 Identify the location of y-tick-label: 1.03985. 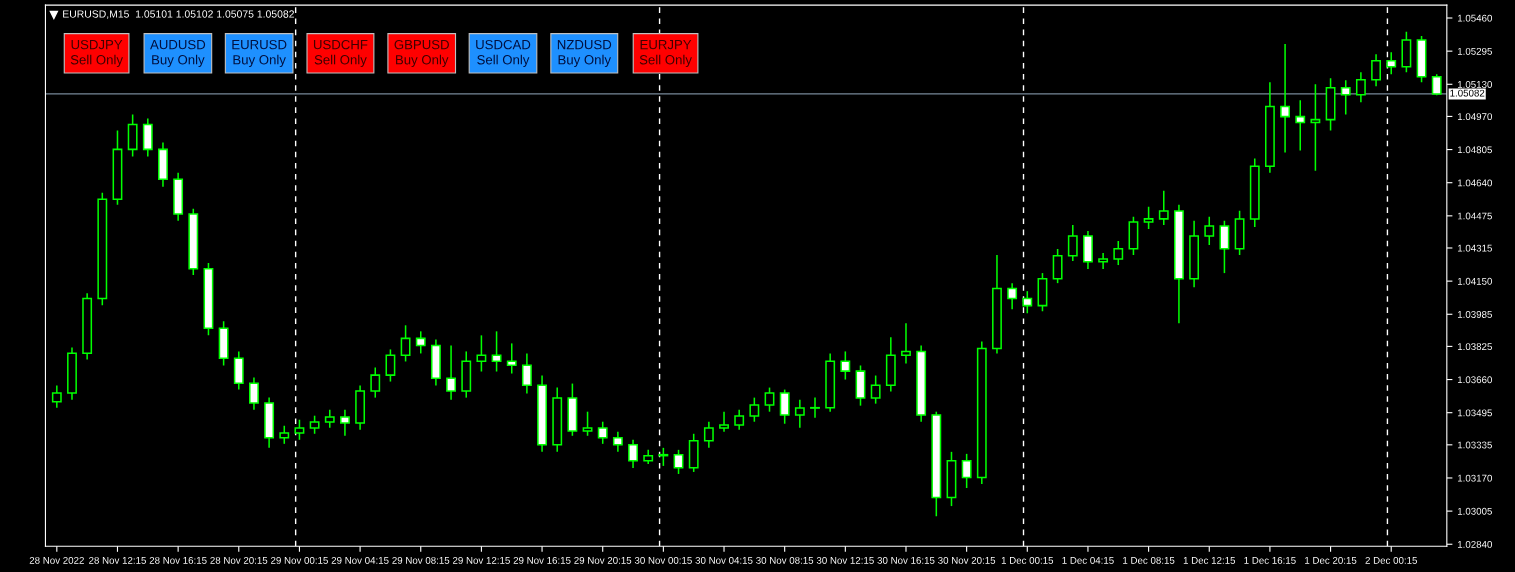
(1474, 314).